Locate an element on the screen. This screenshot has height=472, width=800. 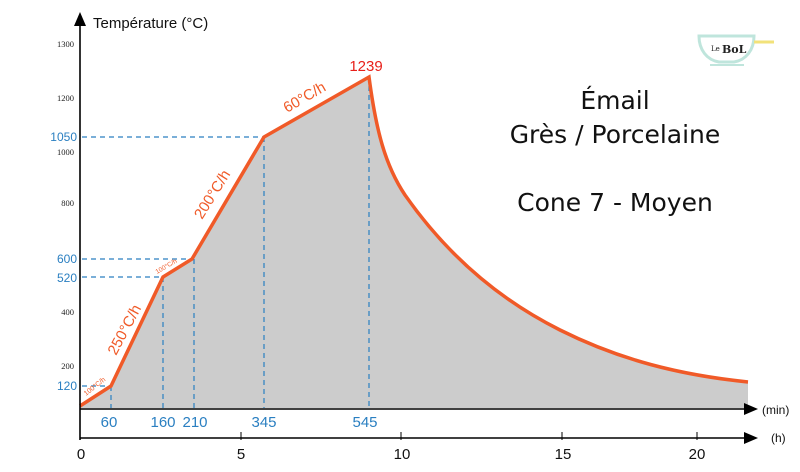
title-line-2: Grès / Porcelaine is located at coordinates (615, 134).